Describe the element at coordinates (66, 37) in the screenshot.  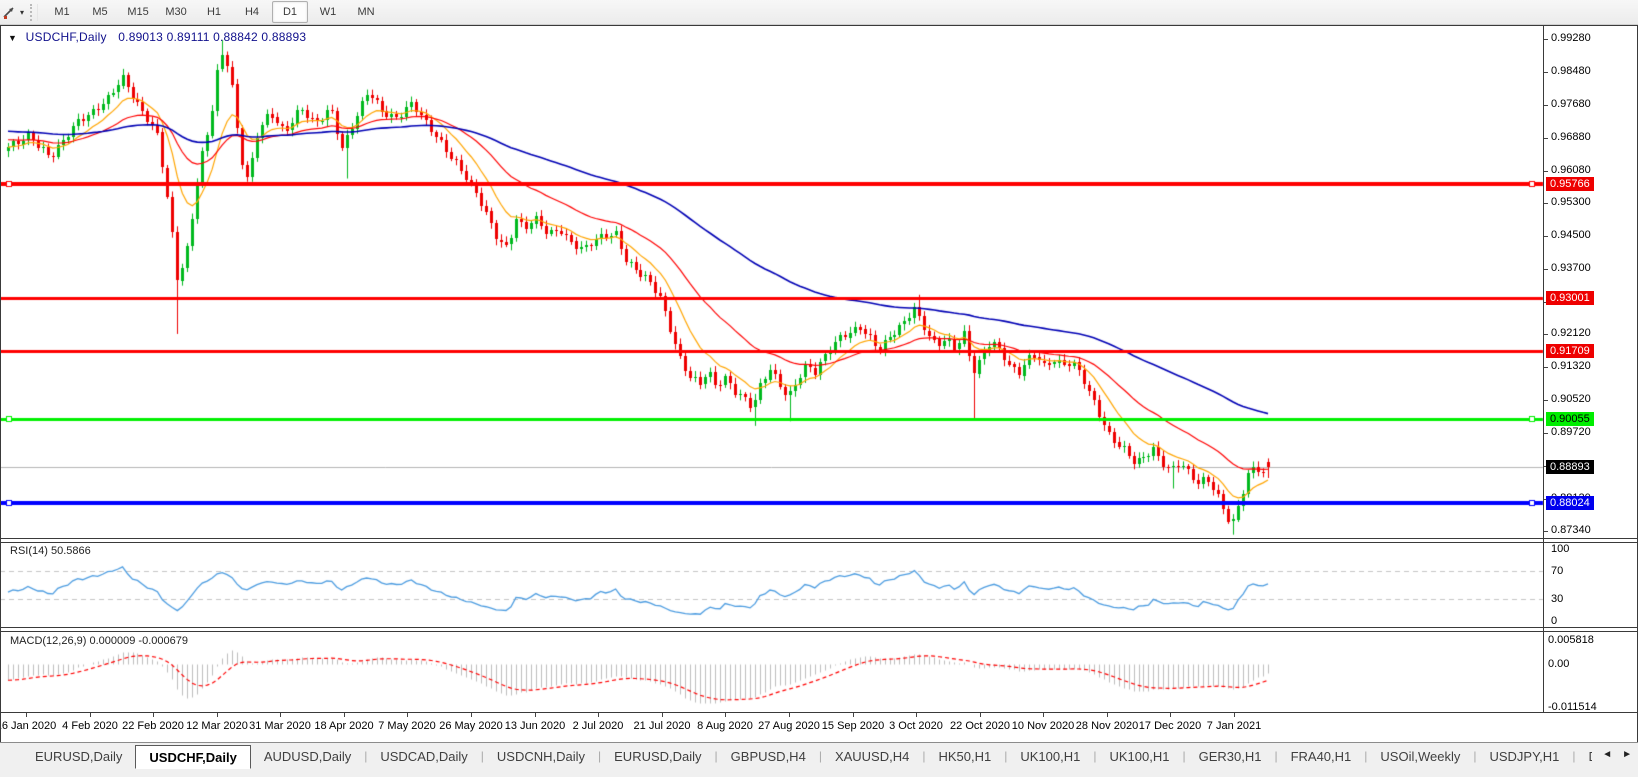
I see `chart-symbol-label: USDCHF,Daily` at that location.